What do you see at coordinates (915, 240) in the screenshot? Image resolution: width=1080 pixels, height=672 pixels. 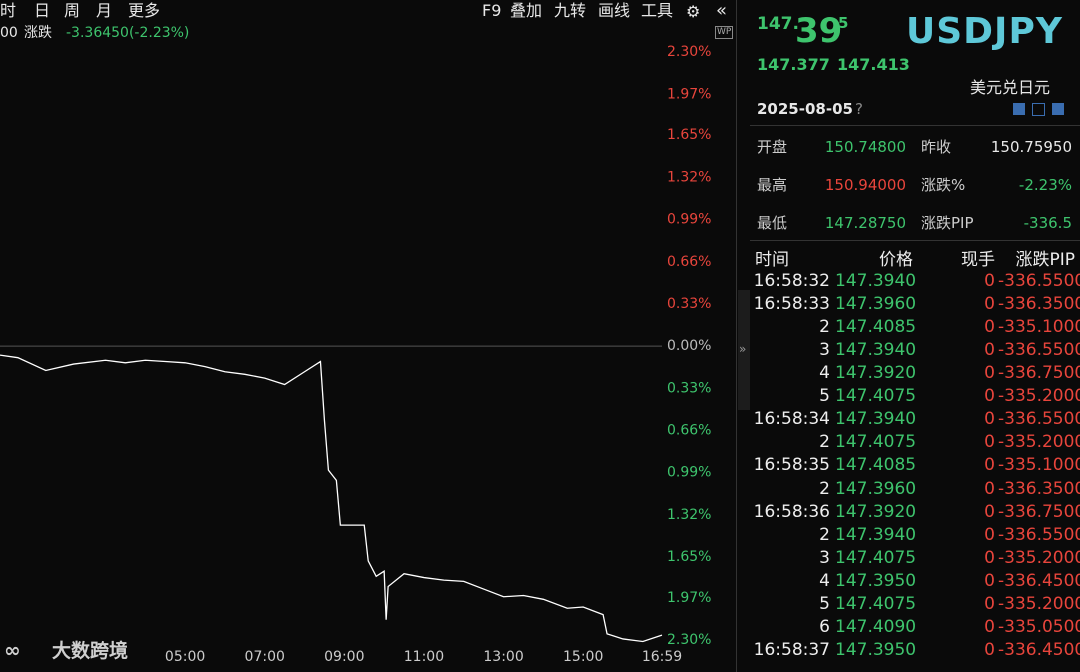 I see `separator` at bounding box center [915, 240].